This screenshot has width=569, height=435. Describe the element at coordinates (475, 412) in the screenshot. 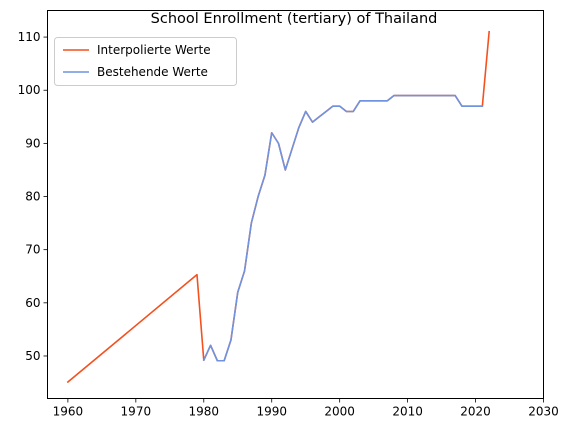

I see `x-tick-label: 2020` at that location.